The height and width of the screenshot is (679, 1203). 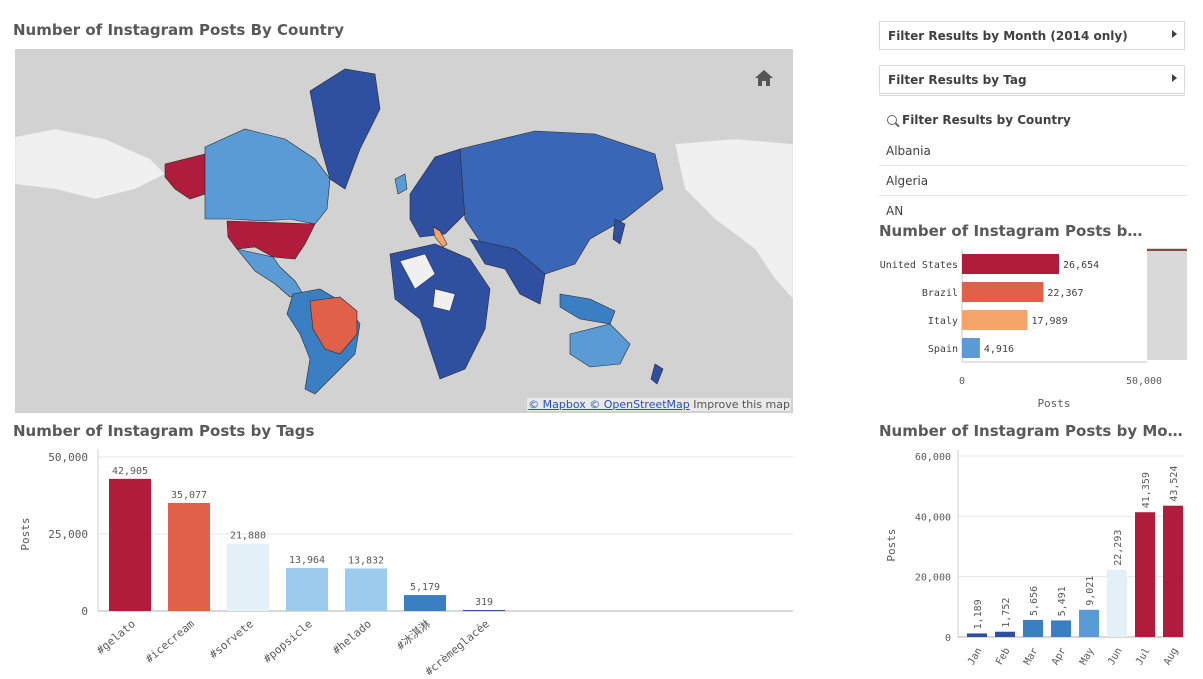 I want to click on y-tick-label: 60,000, so click(x=933, y=457).